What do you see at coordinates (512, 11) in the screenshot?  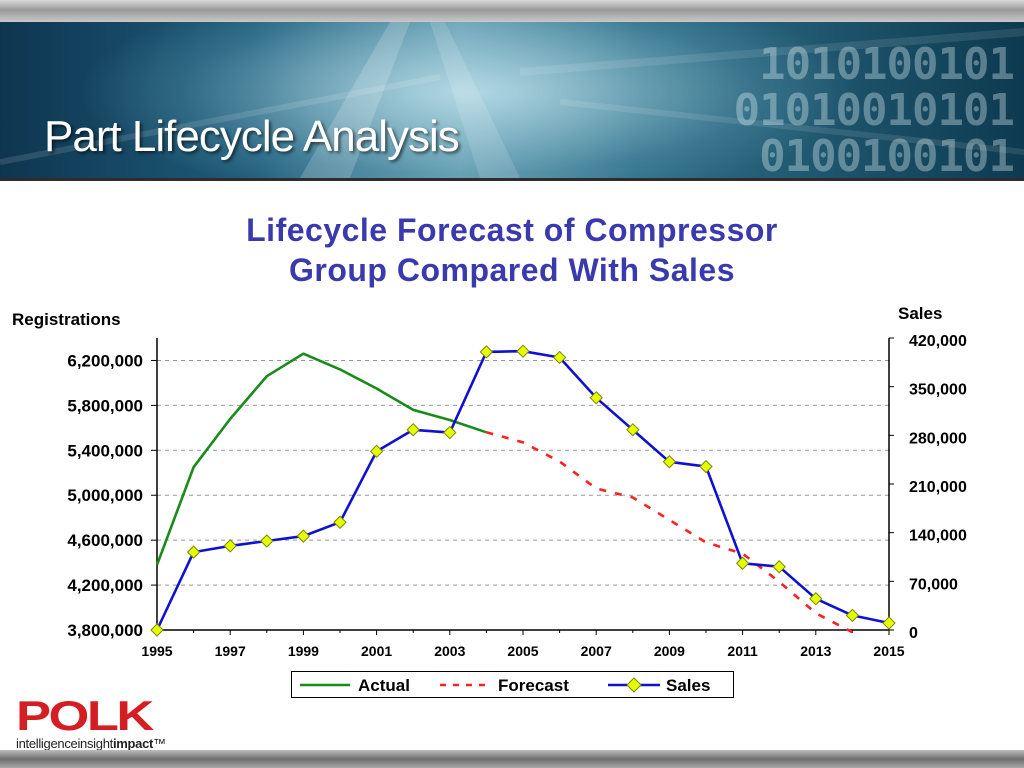 I see `top-strip` at bounding box center [512, 11].